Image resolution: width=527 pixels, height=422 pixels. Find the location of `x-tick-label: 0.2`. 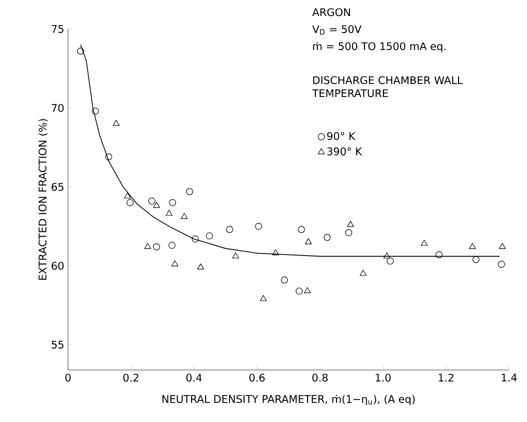

x-tick-label: 0.2 is located at coordinates (130, 378).